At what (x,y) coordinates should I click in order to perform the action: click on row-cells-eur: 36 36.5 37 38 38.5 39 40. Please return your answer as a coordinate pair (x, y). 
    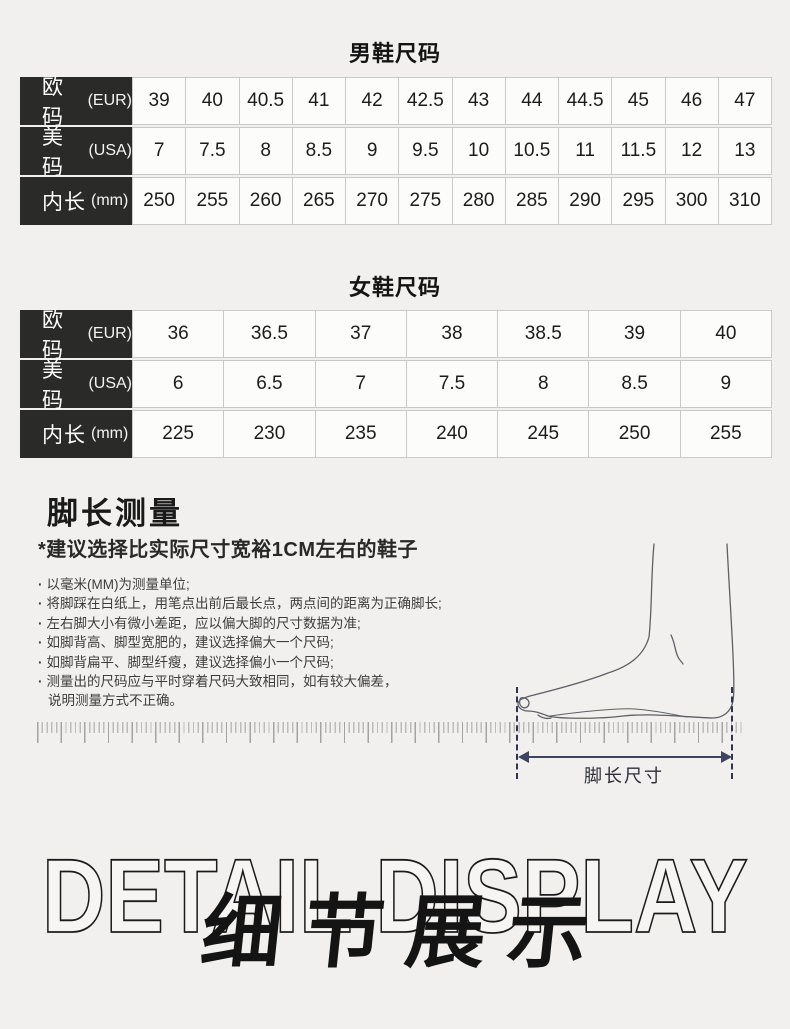
    Looking at the image, I should click on (452, 334).